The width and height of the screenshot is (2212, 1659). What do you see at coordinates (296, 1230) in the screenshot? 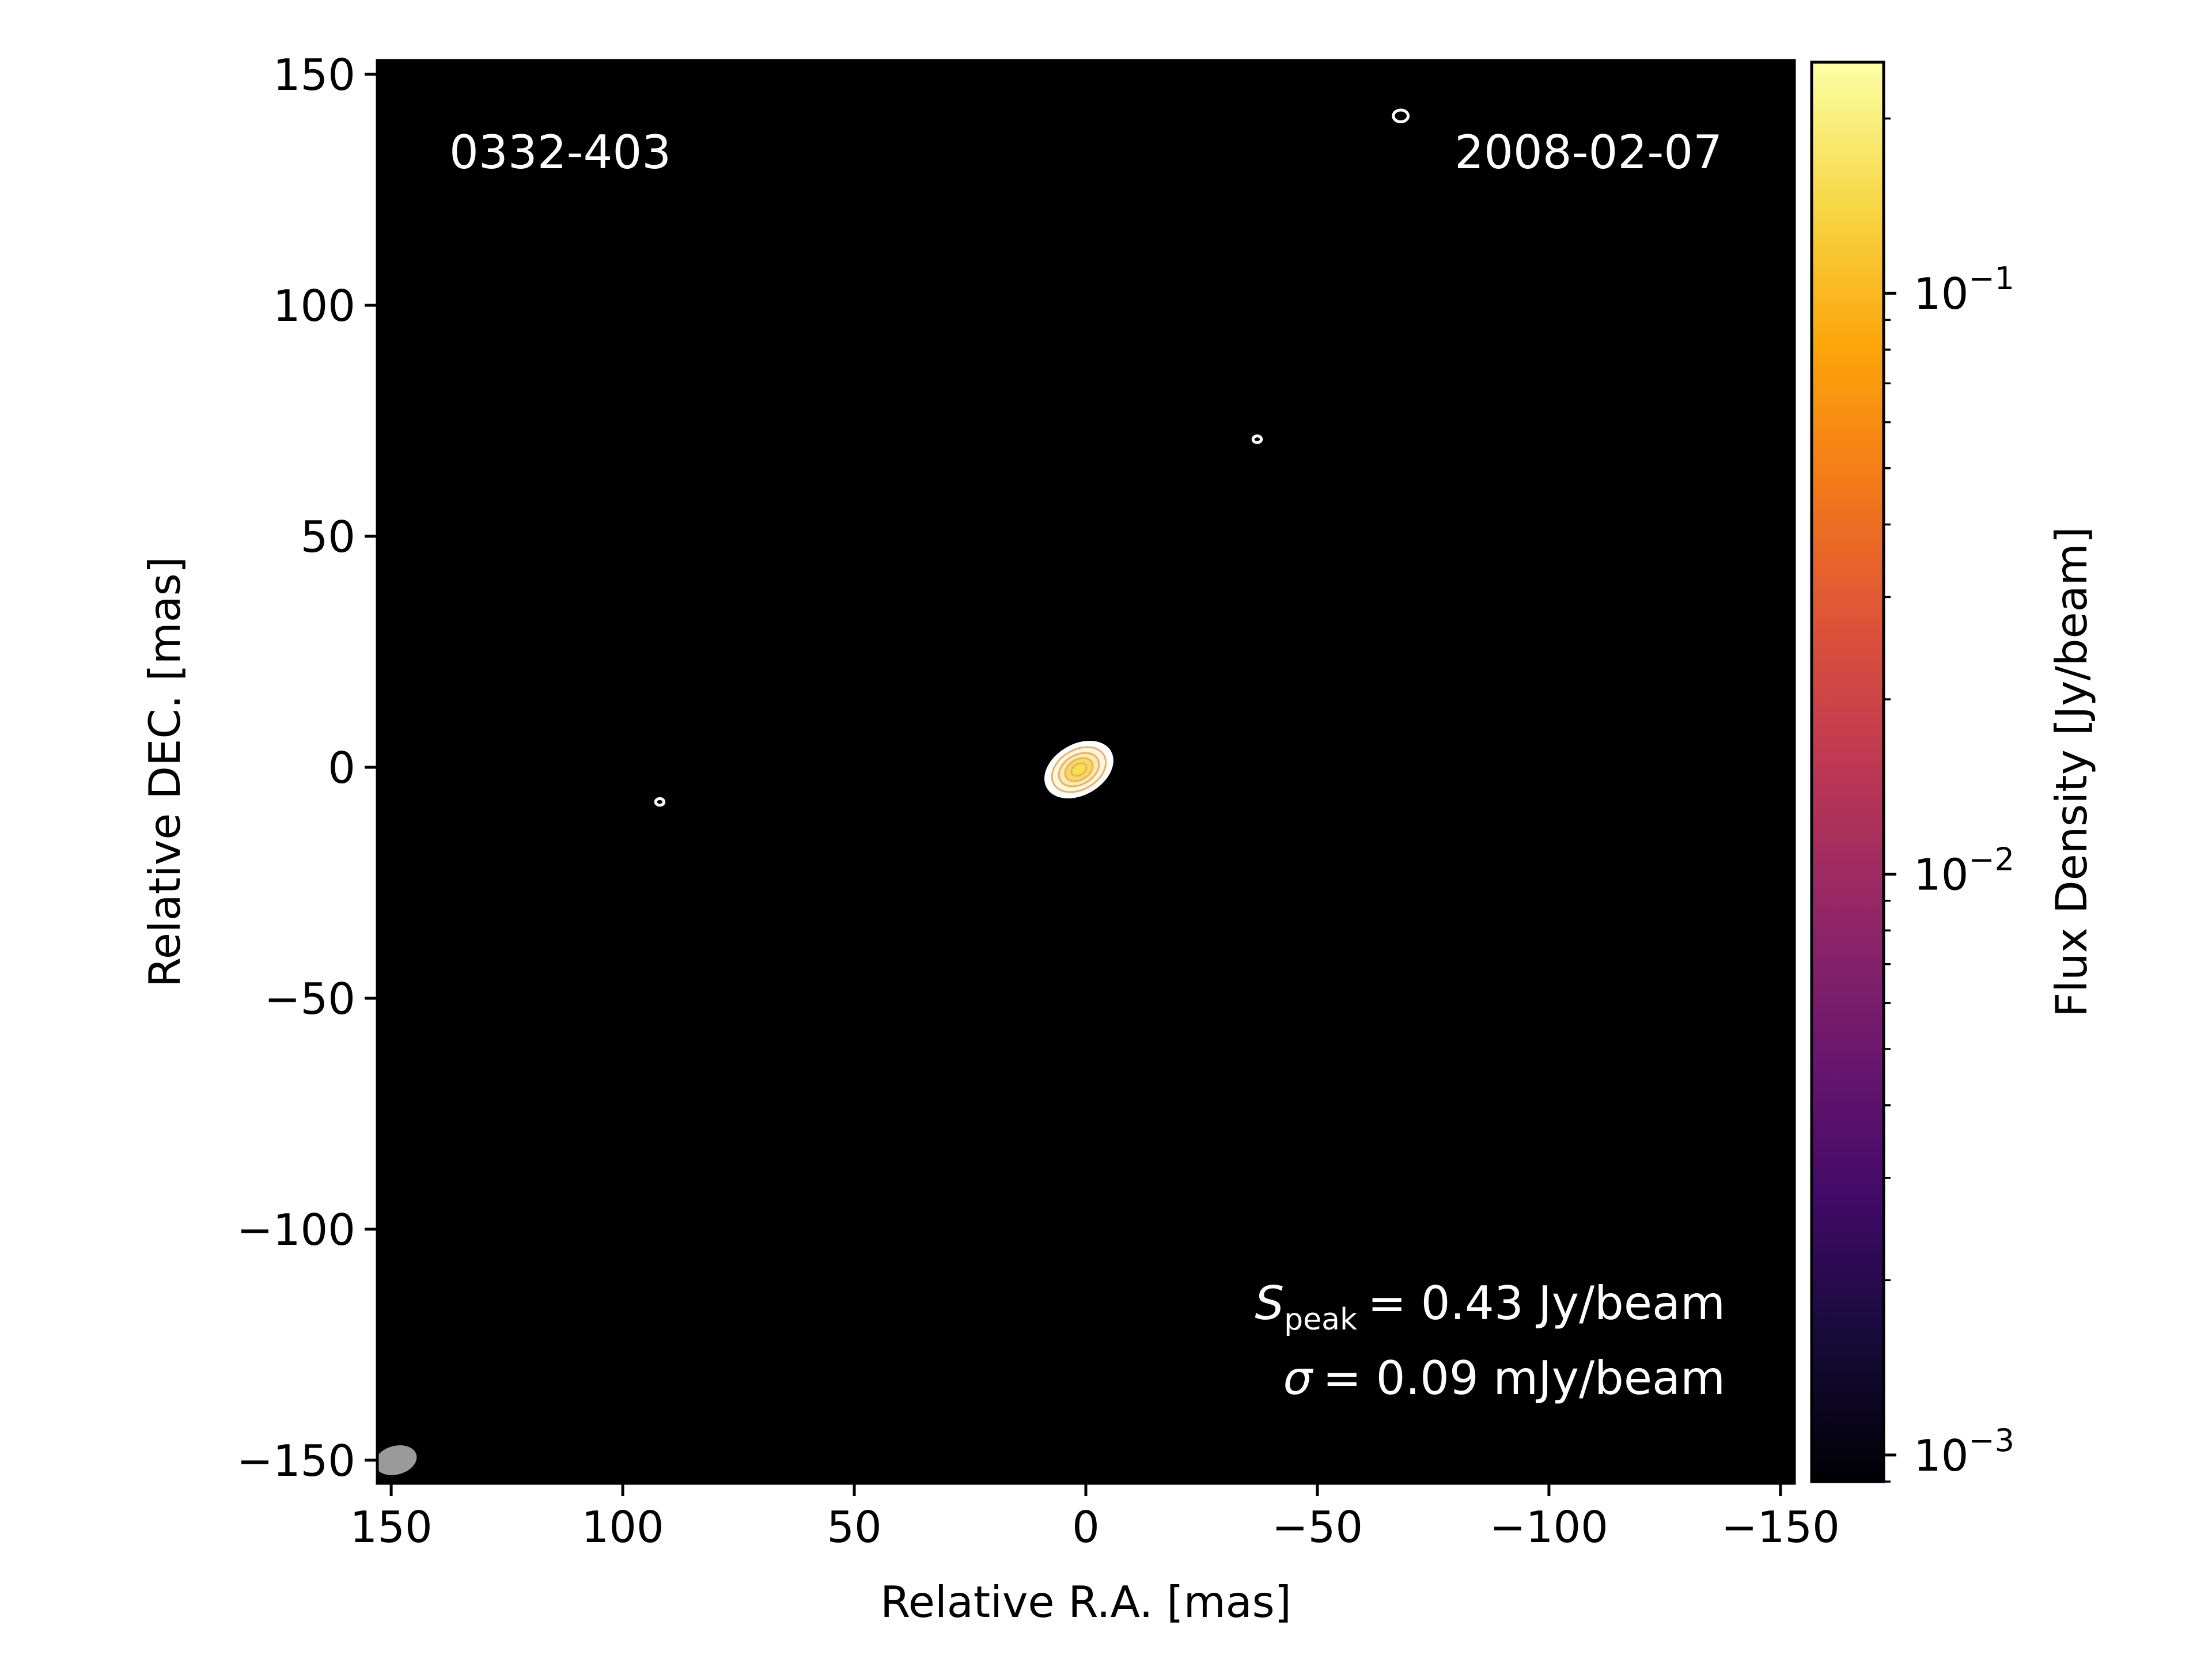
I see `y-tick-label: −100` at bounding box center [296, 1230].